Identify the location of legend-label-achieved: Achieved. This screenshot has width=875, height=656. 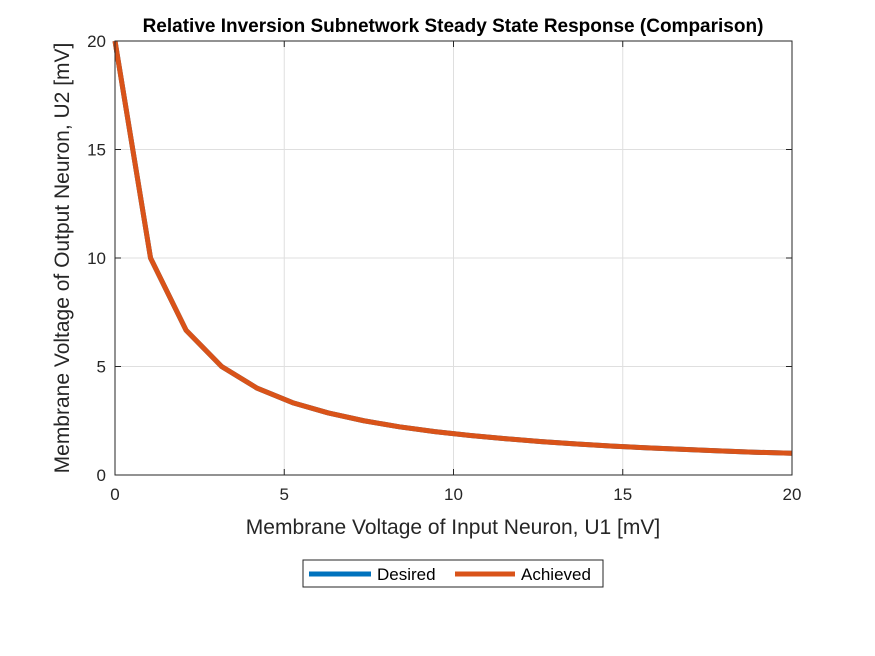
(556, 574).